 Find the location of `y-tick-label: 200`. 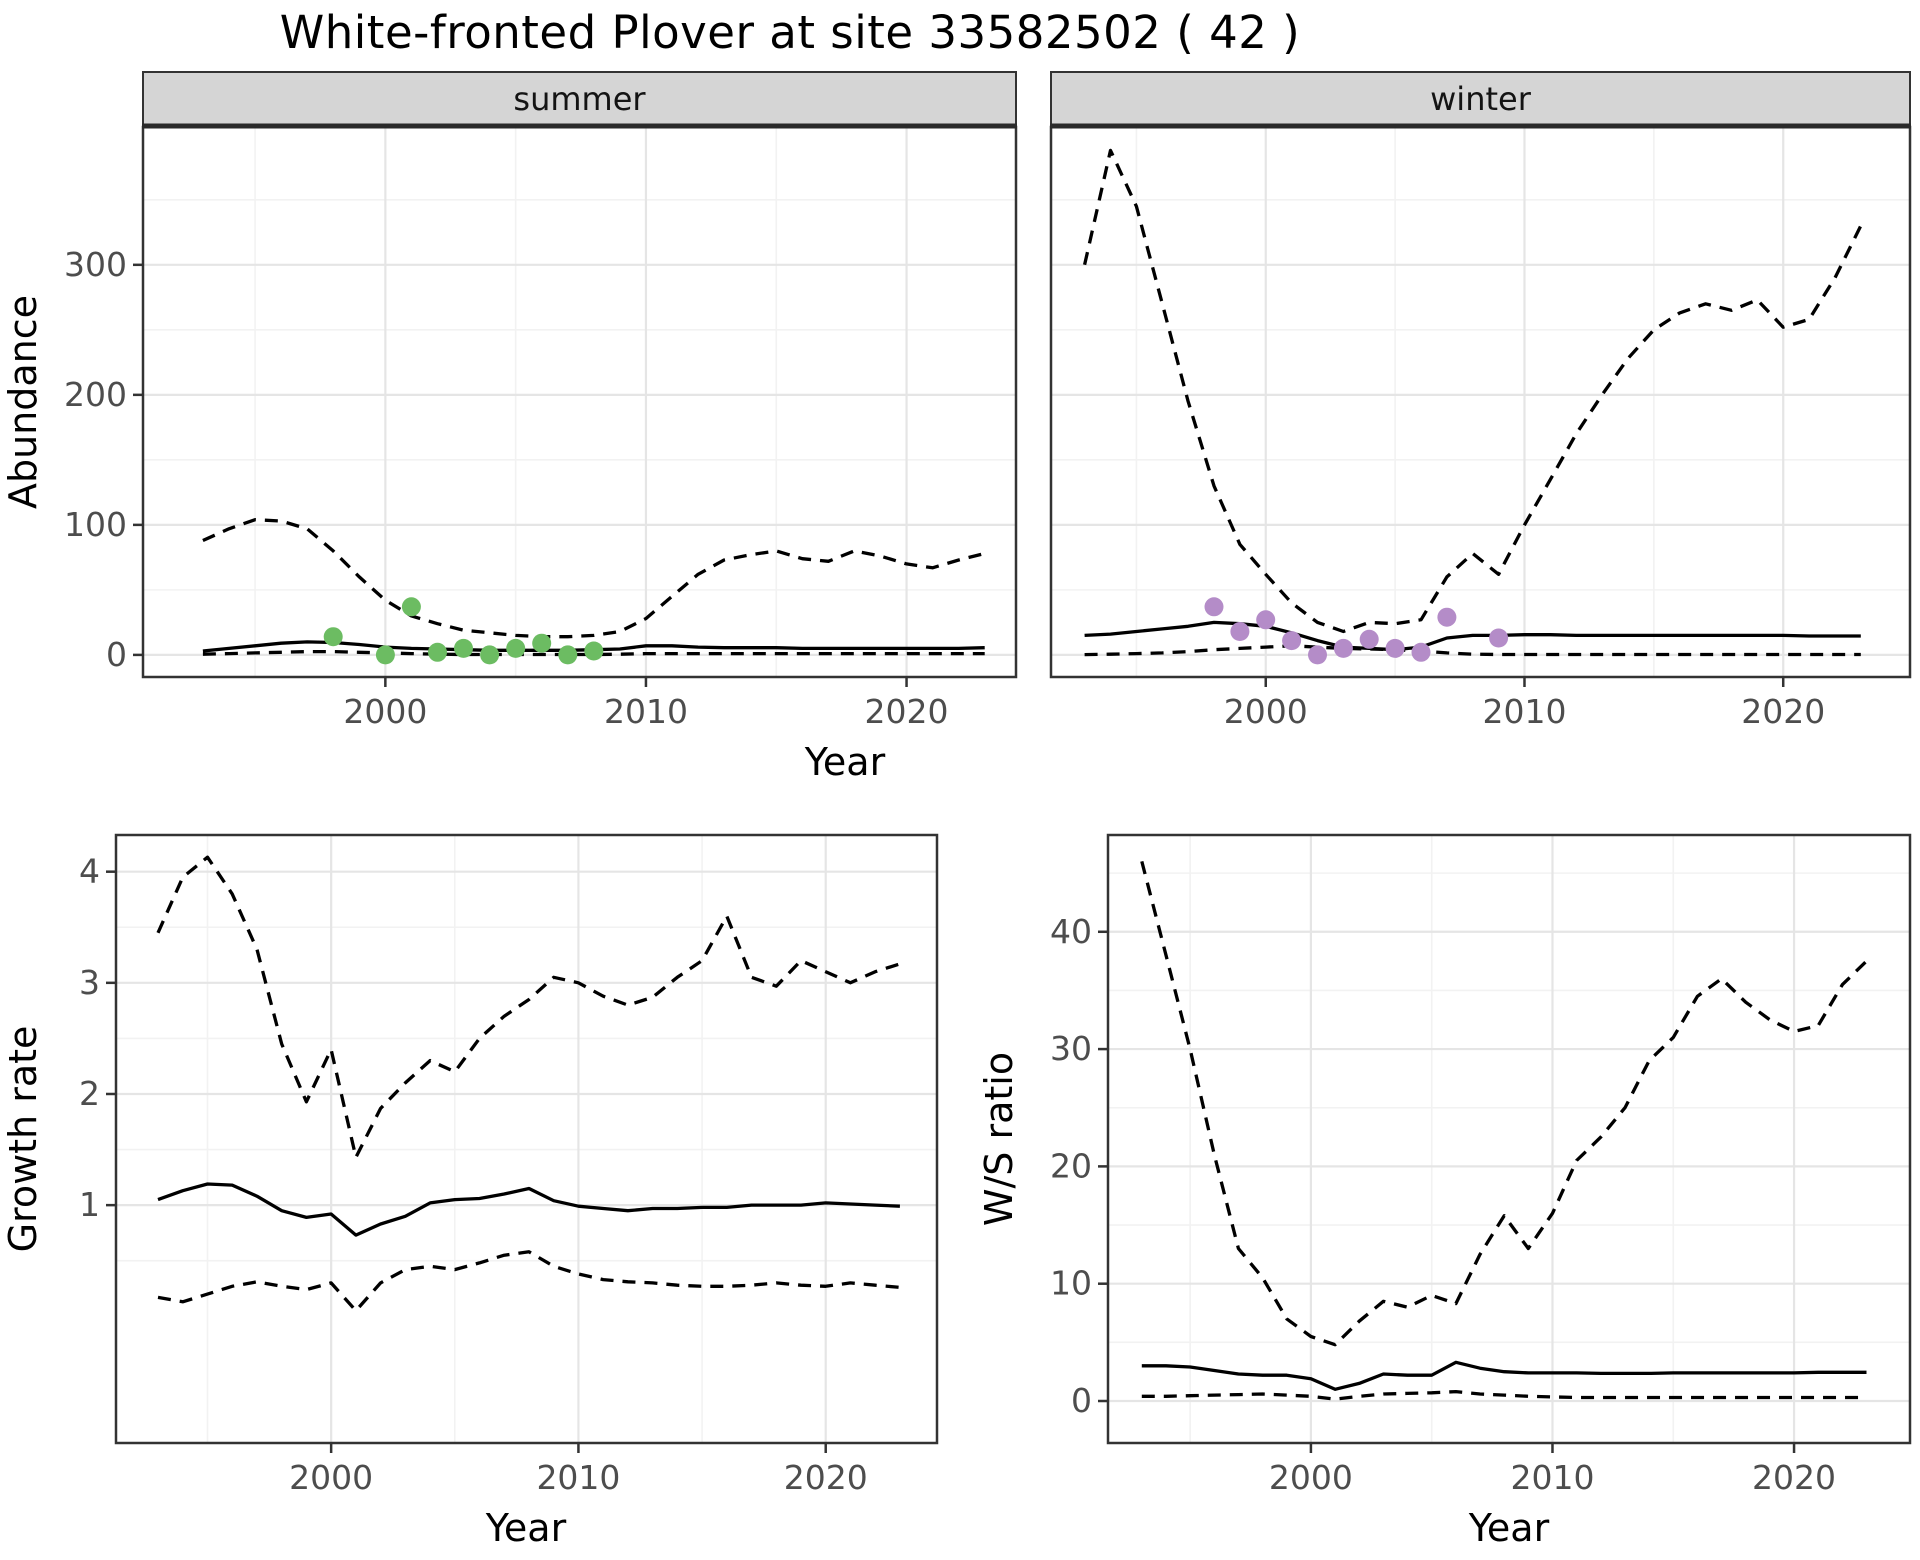

y-tick-label: 200 is located at coordinates (95, 394).